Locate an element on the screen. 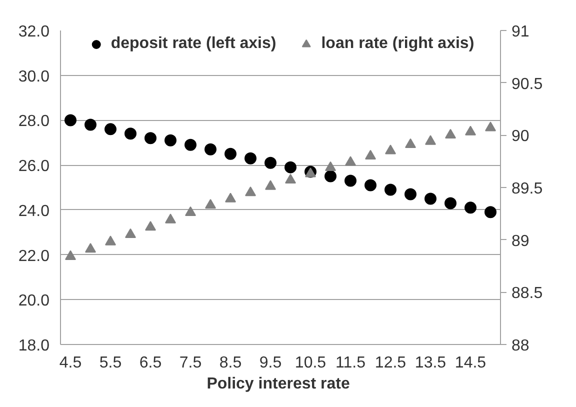  x-tick-label: 5.5 is located at coordinates (110, 363).